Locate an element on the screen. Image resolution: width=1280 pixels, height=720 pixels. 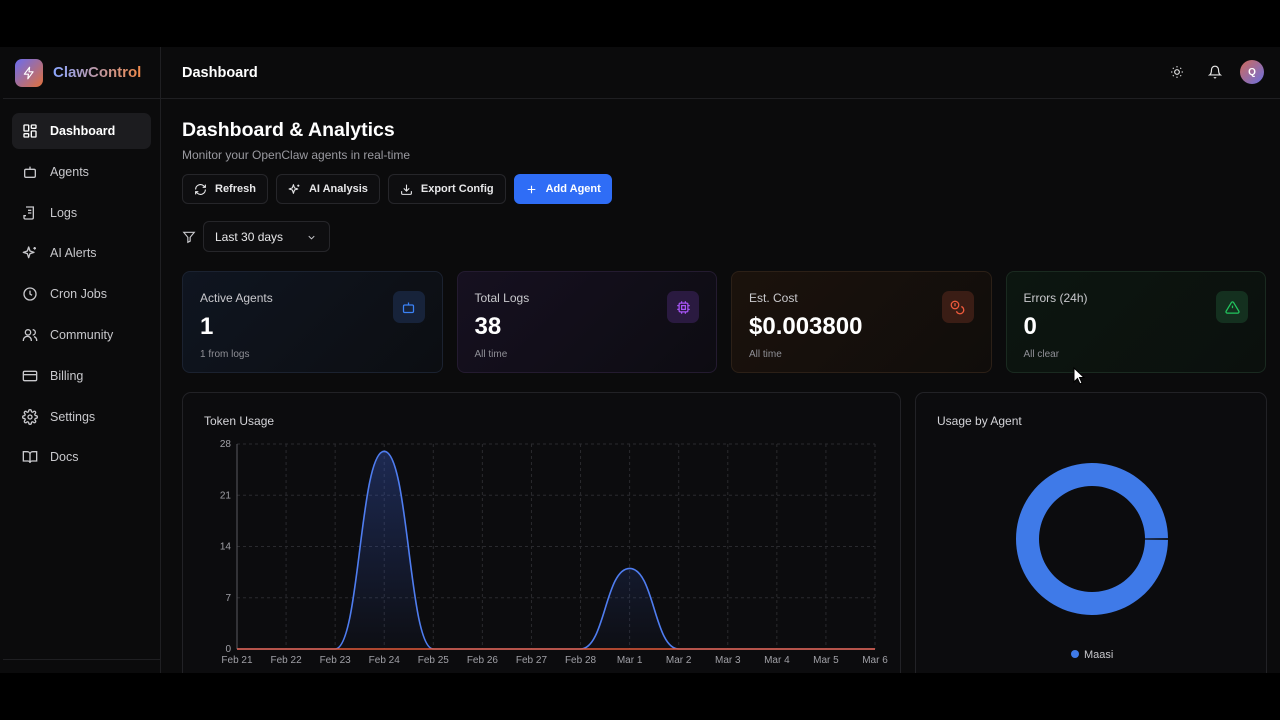
sidebar-item-label: Settings is located at coordinates (73, 416).